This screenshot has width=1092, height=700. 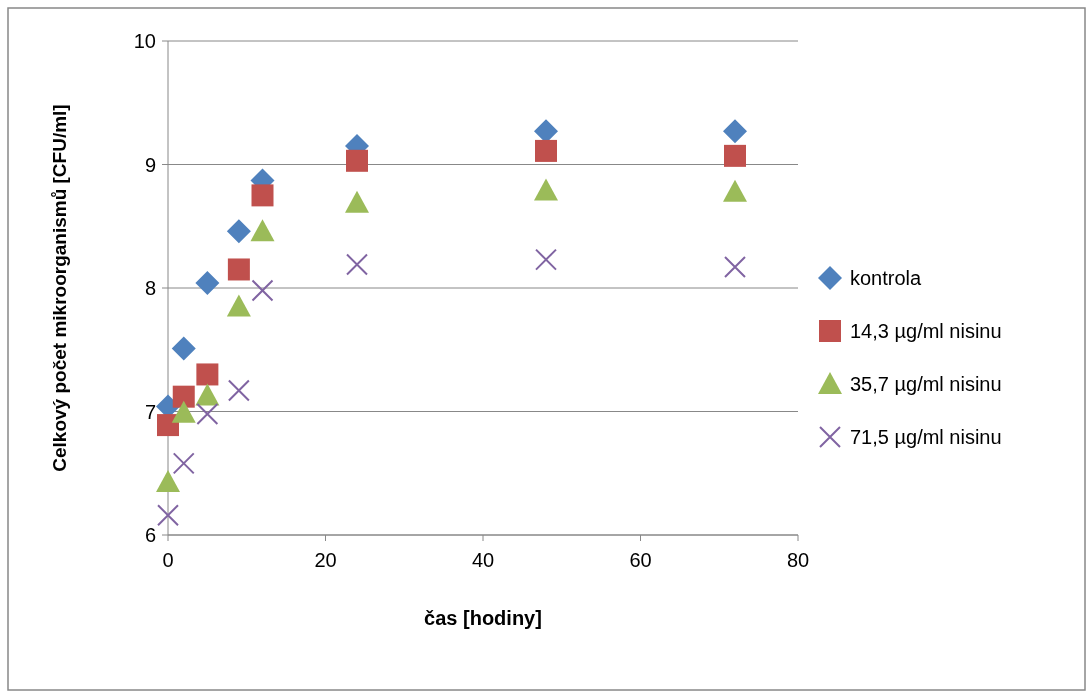 What do you see at coordinates (144, 41) in the screenshot?
I see `y-tick-label: 10` at bounding box center [144, 41].